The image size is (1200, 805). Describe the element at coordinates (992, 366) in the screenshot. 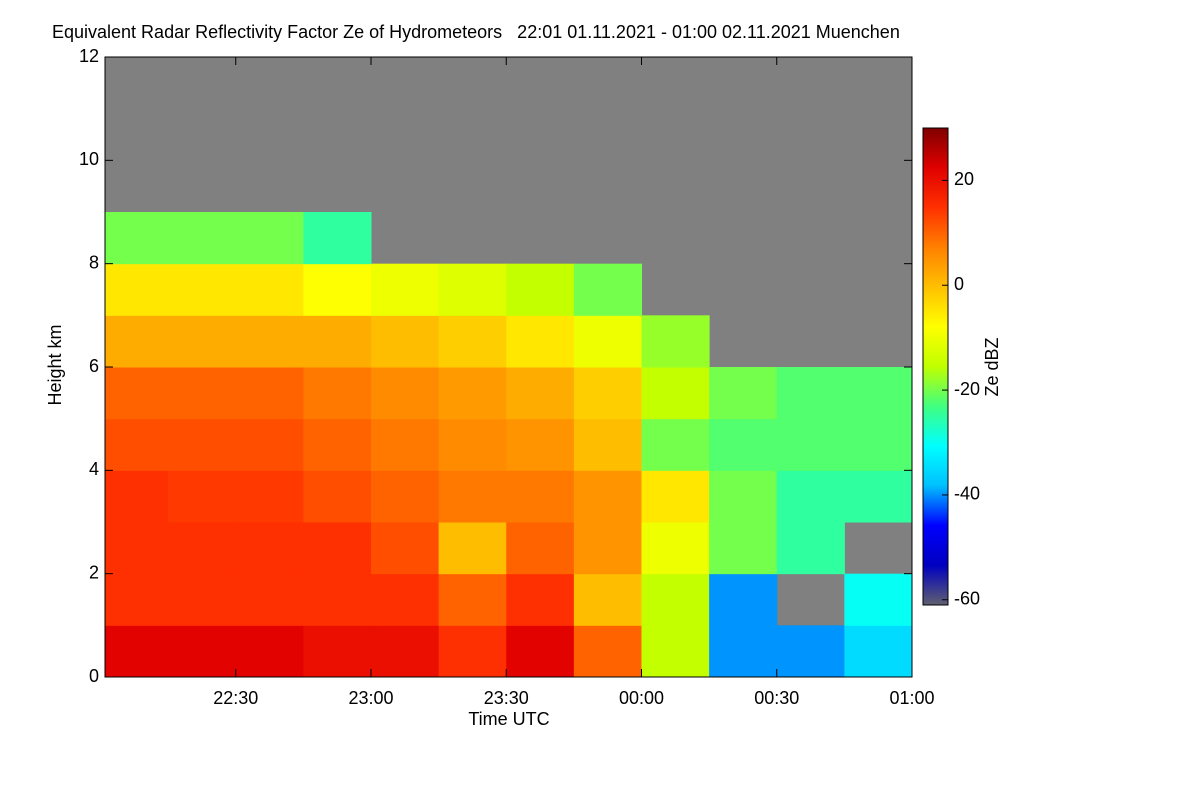

I see `colorbar-label: Ze dBZ` at that location.